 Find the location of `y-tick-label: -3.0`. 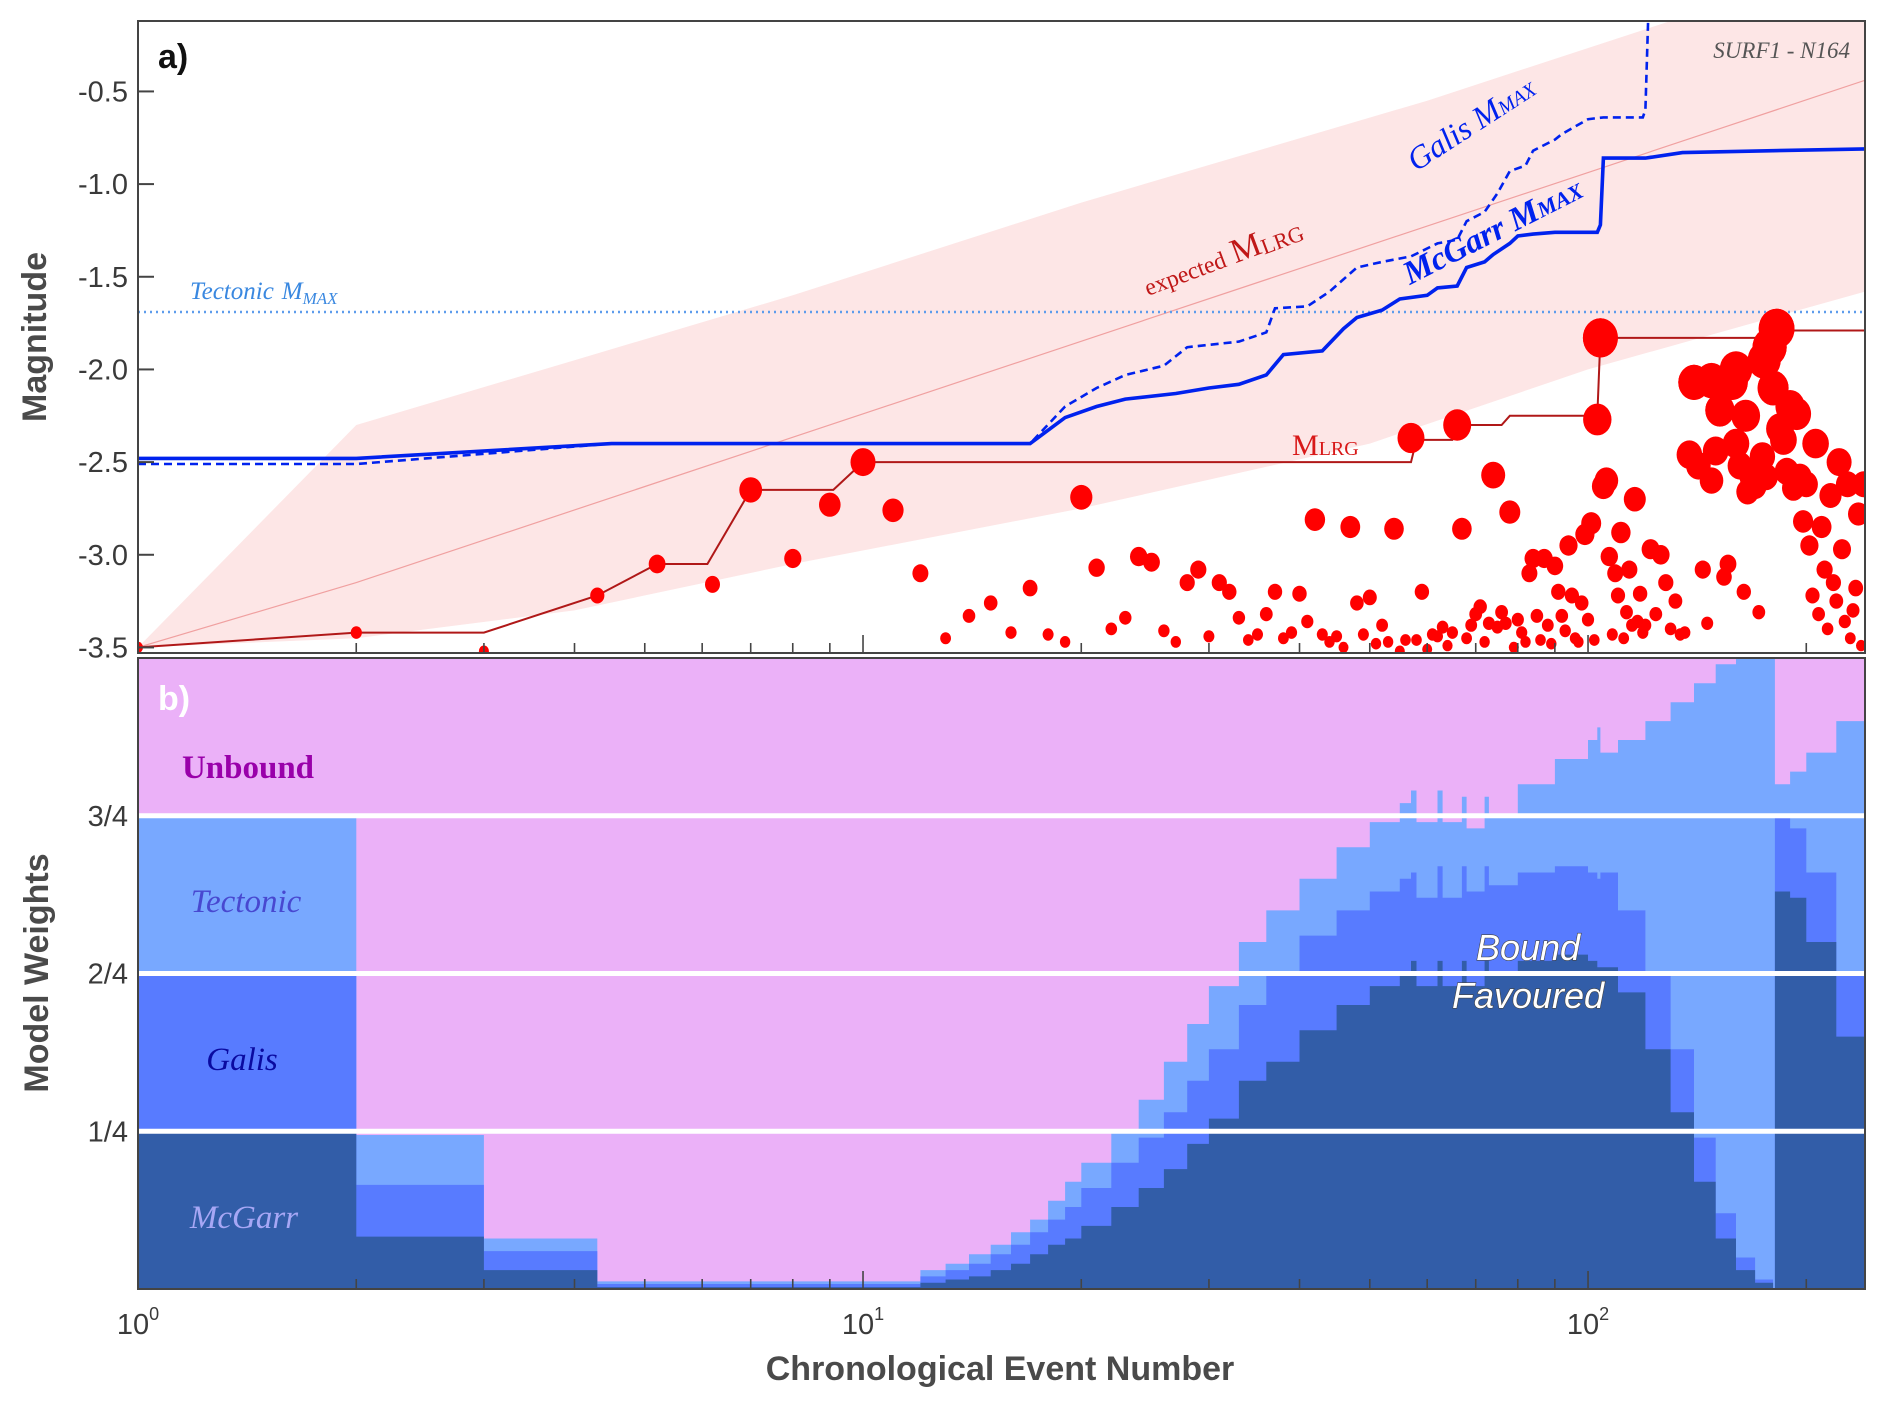

y-tick-label: -3.0 is located at coordinates (103, 556).